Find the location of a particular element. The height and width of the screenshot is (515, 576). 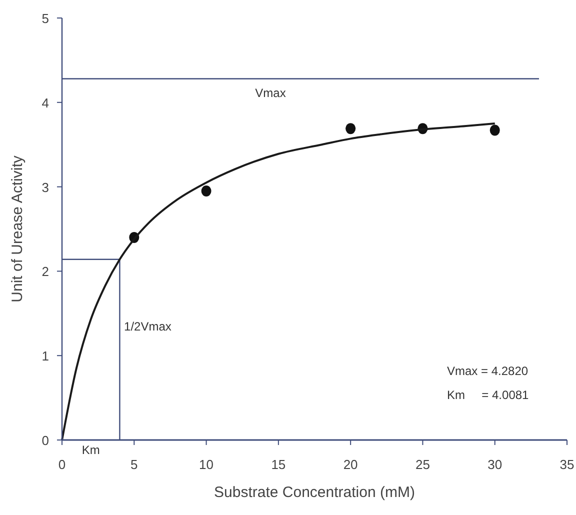

x-tick-label: 0 is located at coordinates (62, 464).